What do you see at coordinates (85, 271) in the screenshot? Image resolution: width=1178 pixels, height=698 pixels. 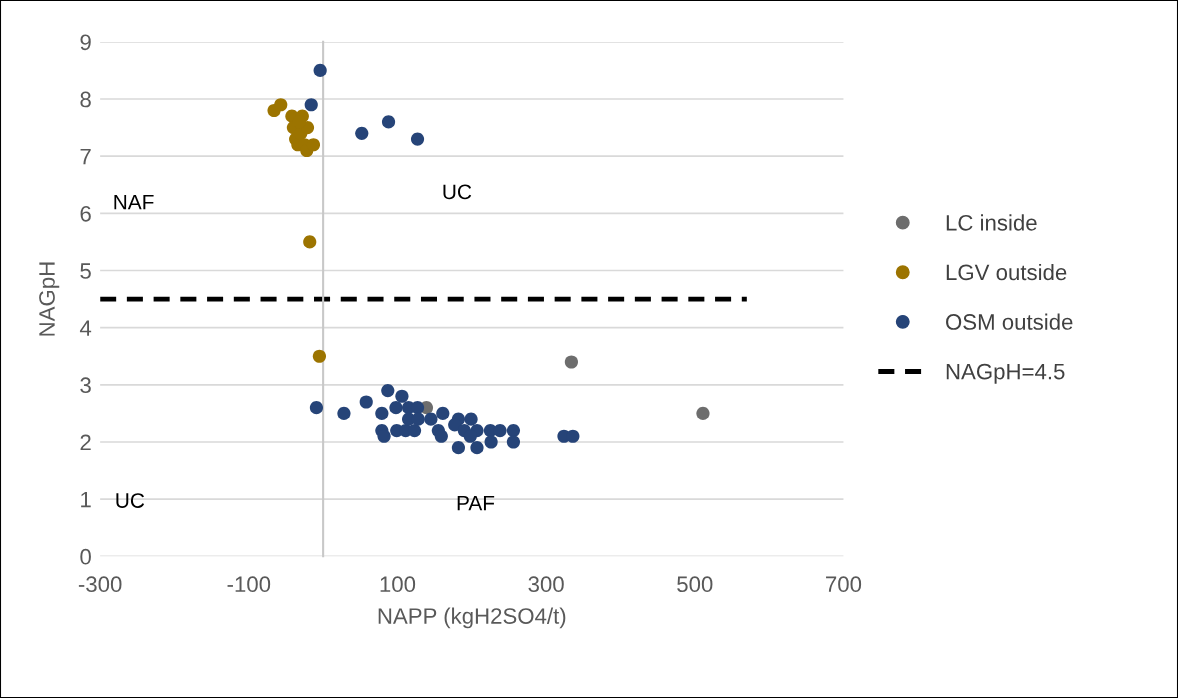 I see `y-tick-label: 5` at bounding box center [85, 271].